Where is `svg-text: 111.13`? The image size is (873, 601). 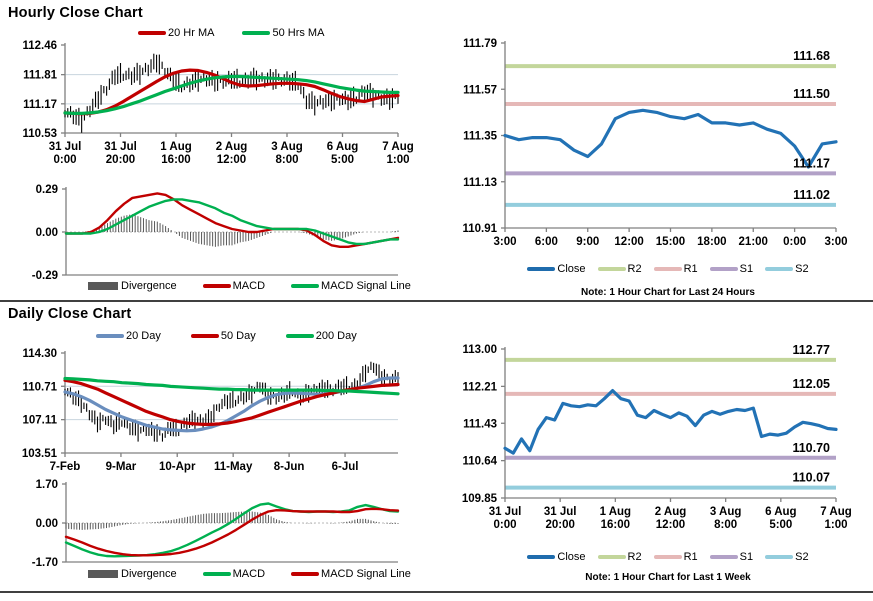
svg-text: 111.13 is located at coordinates (480, 183).